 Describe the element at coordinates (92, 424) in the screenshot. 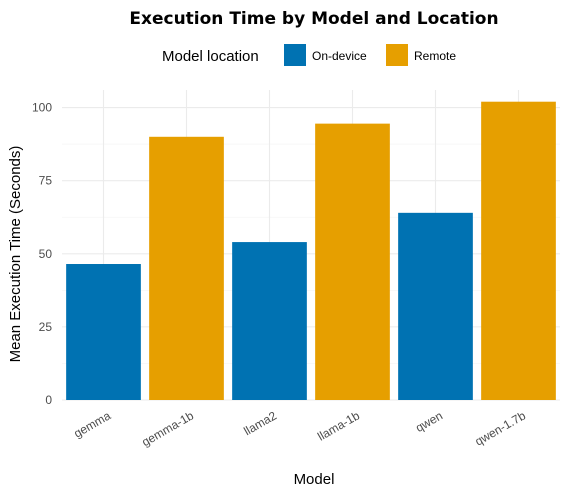

I see `x-tick-label-gemma: gemma` at that location.